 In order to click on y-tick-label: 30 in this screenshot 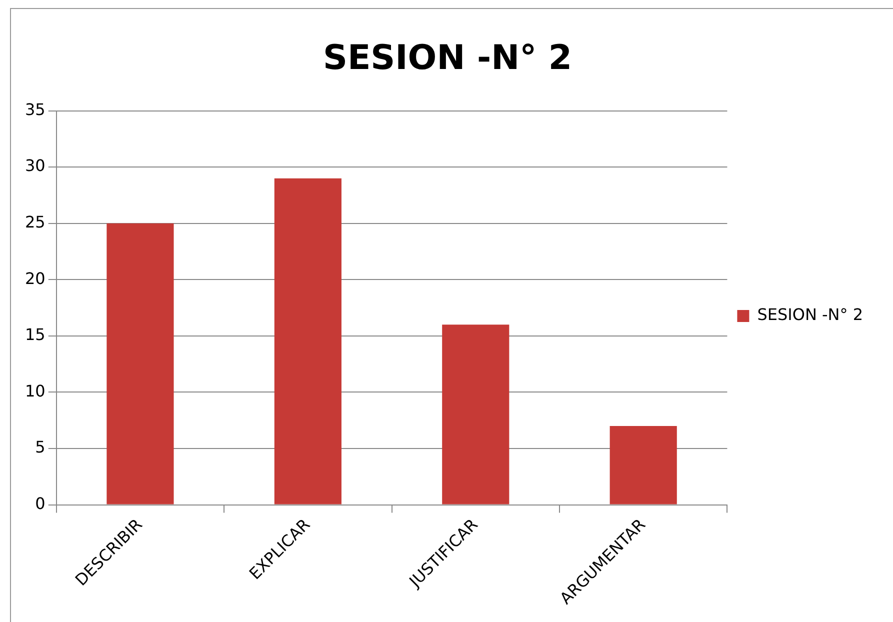, I will do `click(35, 166)`.